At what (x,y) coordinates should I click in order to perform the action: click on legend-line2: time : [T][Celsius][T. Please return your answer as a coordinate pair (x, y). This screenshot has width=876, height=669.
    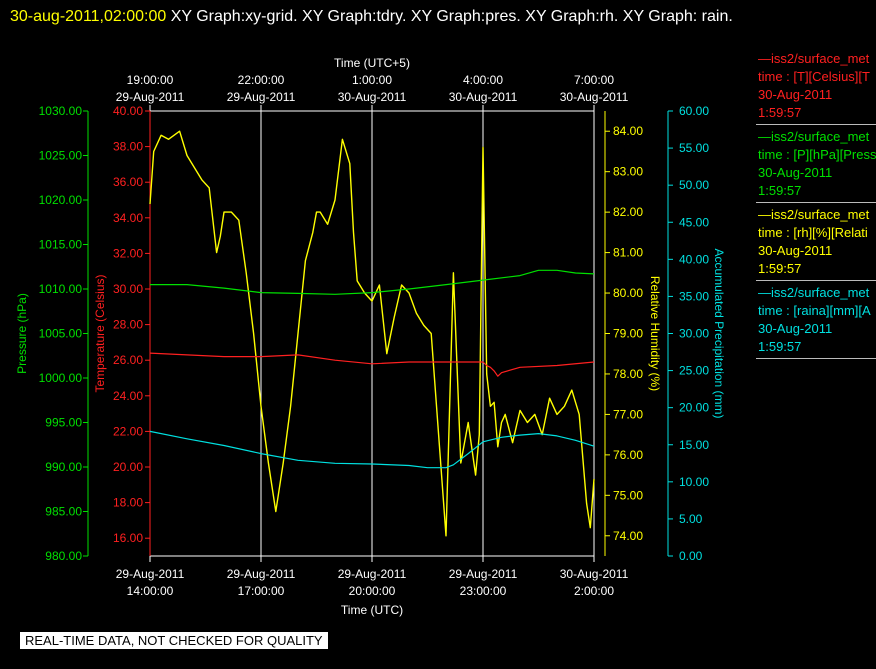
    Looking at the image, I should click on (814, 76).